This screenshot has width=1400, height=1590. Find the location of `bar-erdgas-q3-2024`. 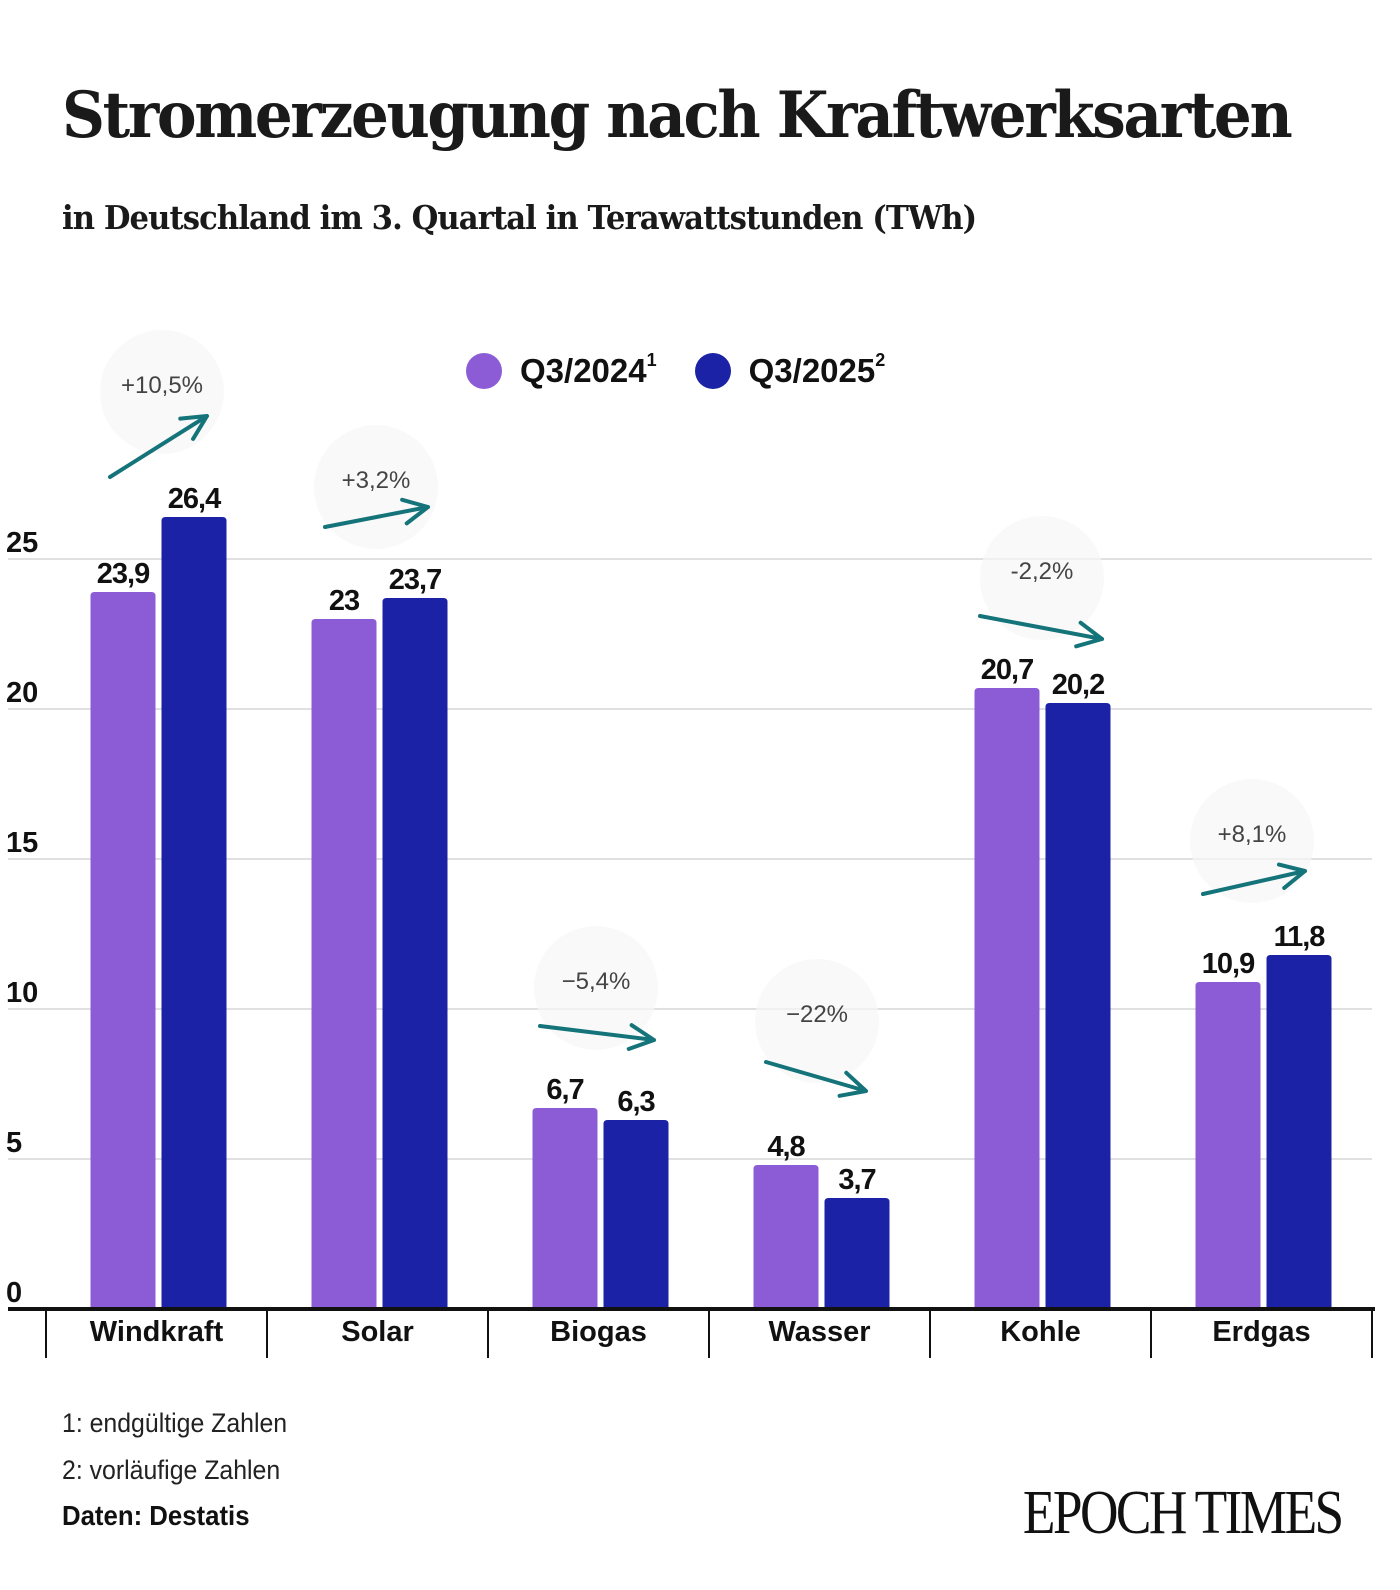

bar-erdgas-q3-2024 is located at coordinates (1228, 1145).